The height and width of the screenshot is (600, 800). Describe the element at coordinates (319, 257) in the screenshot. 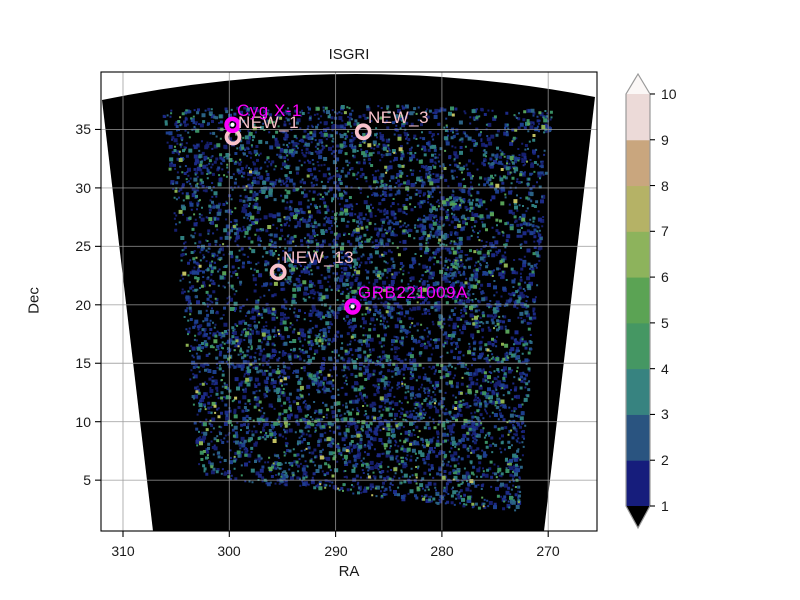

I see `source-label-NEW-13: NEW_13` at that location.